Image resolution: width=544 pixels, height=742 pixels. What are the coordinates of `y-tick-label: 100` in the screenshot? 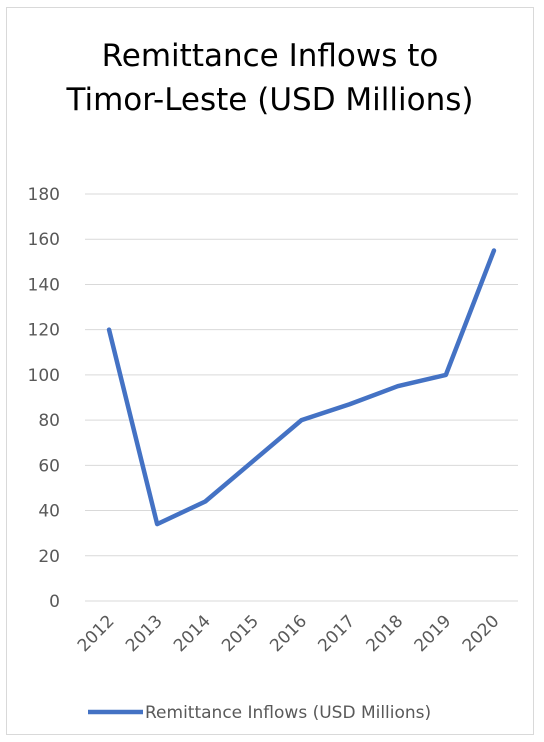 It's located at (44, 376).